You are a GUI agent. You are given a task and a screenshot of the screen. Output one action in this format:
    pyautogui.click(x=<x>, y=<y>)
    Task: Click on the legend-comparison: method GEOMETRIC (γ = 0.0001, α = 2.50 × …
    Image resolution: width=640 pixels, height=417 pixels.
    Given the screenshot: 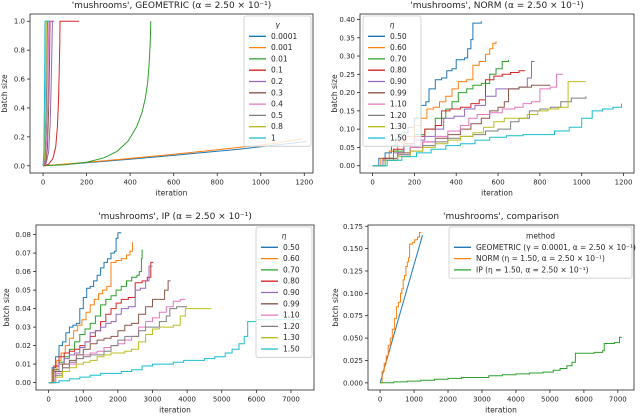 What is the action you would take?
    pyautogui.click(x=542, y=252)
    